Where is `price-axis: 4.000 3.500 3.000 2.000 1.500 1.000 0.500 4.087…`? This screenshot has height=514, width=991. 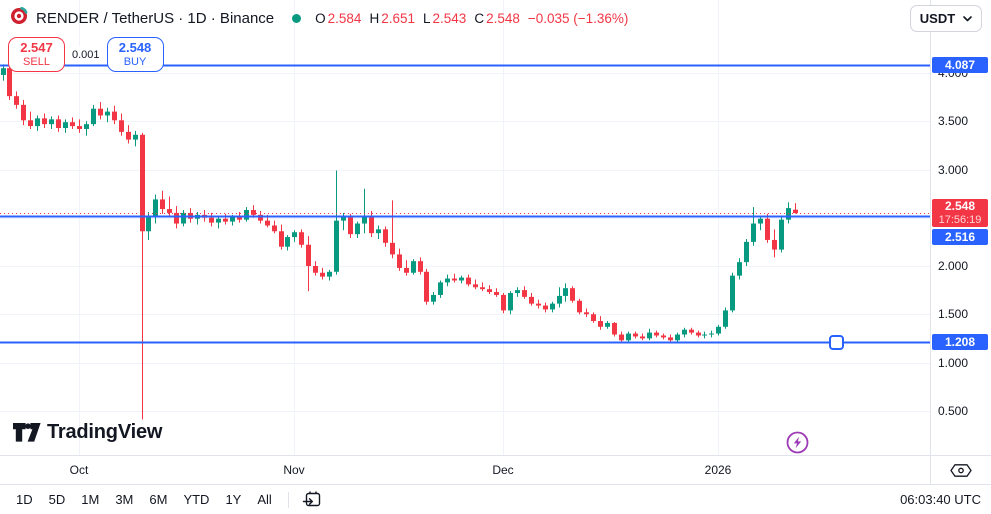 price-axis: 4.000 3.500 3.000 2.000 1.500 1.000 0.500 4.087… is located at coordinates (960, 227).